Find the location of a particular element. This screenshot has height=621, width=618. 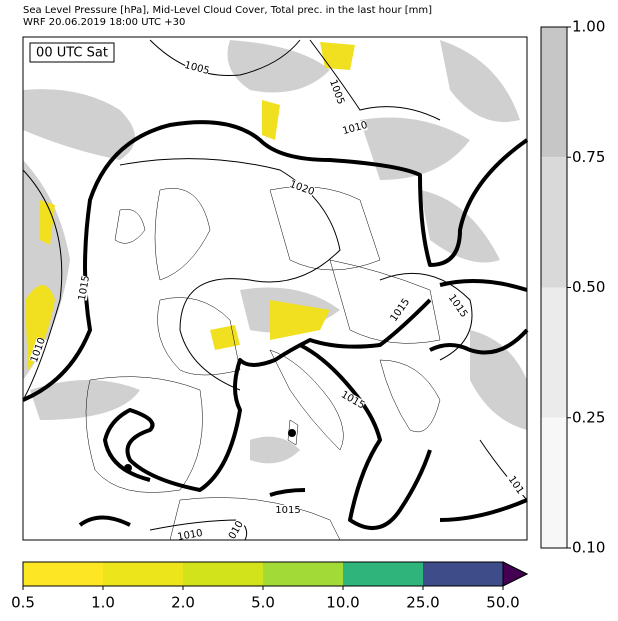

time-label: 00 UTC Sat is located at coordinates (72, 53).